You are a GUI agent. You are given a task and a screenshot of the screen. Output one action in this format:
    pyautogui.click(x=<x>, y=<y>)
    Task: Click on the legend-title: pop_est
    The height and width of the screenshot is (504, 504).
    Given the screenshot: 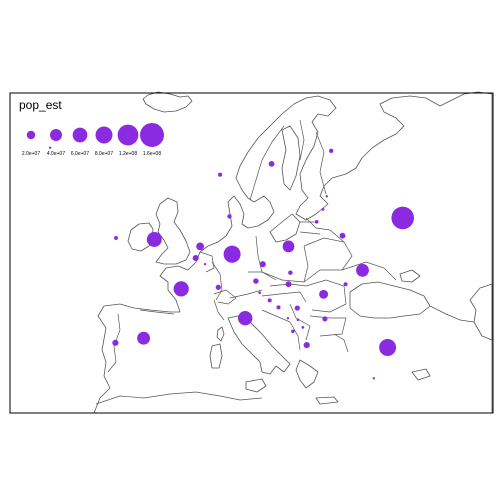 What is the action you would take?
    pyautogui.click(x=40, y=105)
    